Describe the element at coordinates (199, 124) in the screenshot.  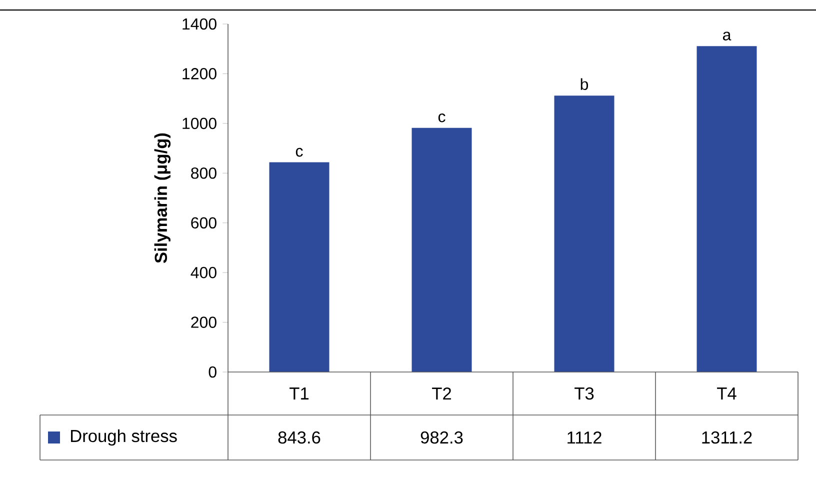
I see `y-tick-label: 1000` at that location.